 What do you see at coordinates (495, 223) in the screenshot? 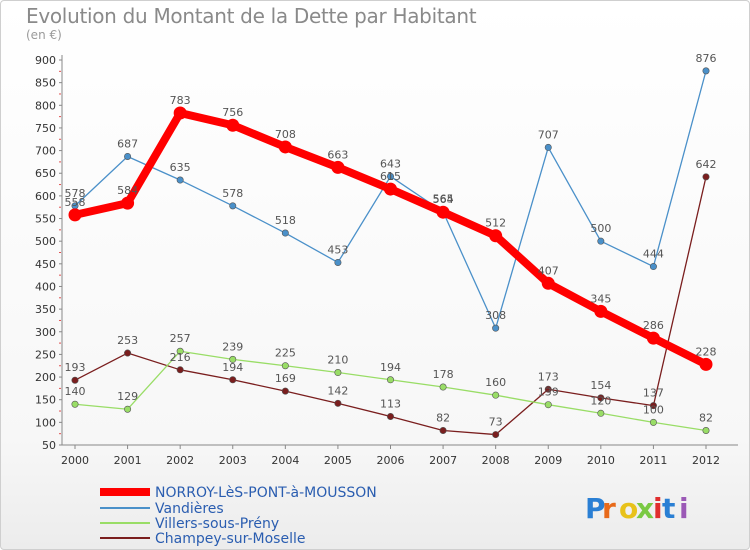
I see `data-label: 512` at bounding box center [495, 223].